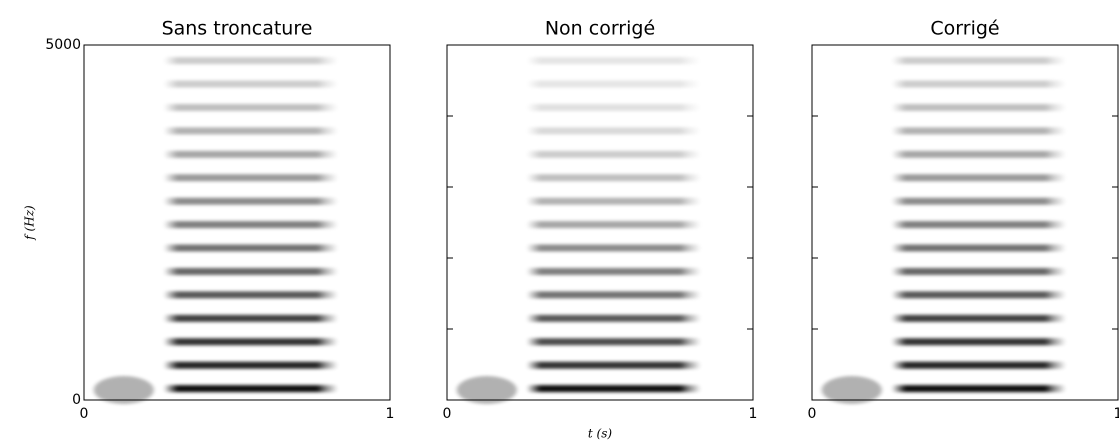  Describe the element at coordinates (237, 29) in the screenshot. I see `panel-title: Sans troncature` at that location.